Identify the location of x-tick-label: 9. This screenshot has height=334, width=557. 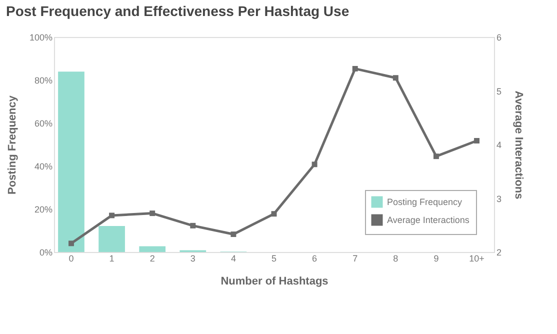
(436, 259).